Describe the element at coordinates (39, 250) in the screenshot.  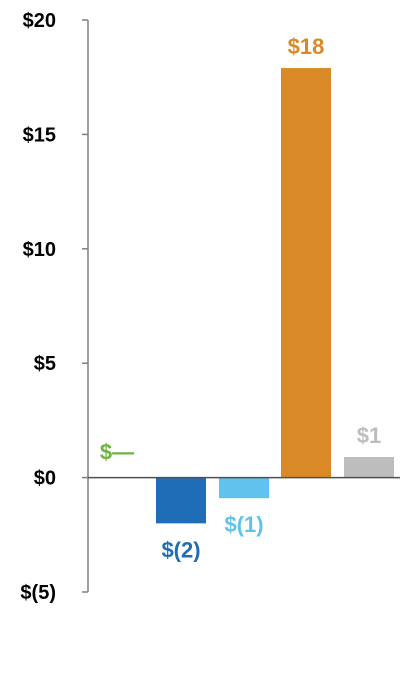
I see `y-tick-label: $10` at that location.